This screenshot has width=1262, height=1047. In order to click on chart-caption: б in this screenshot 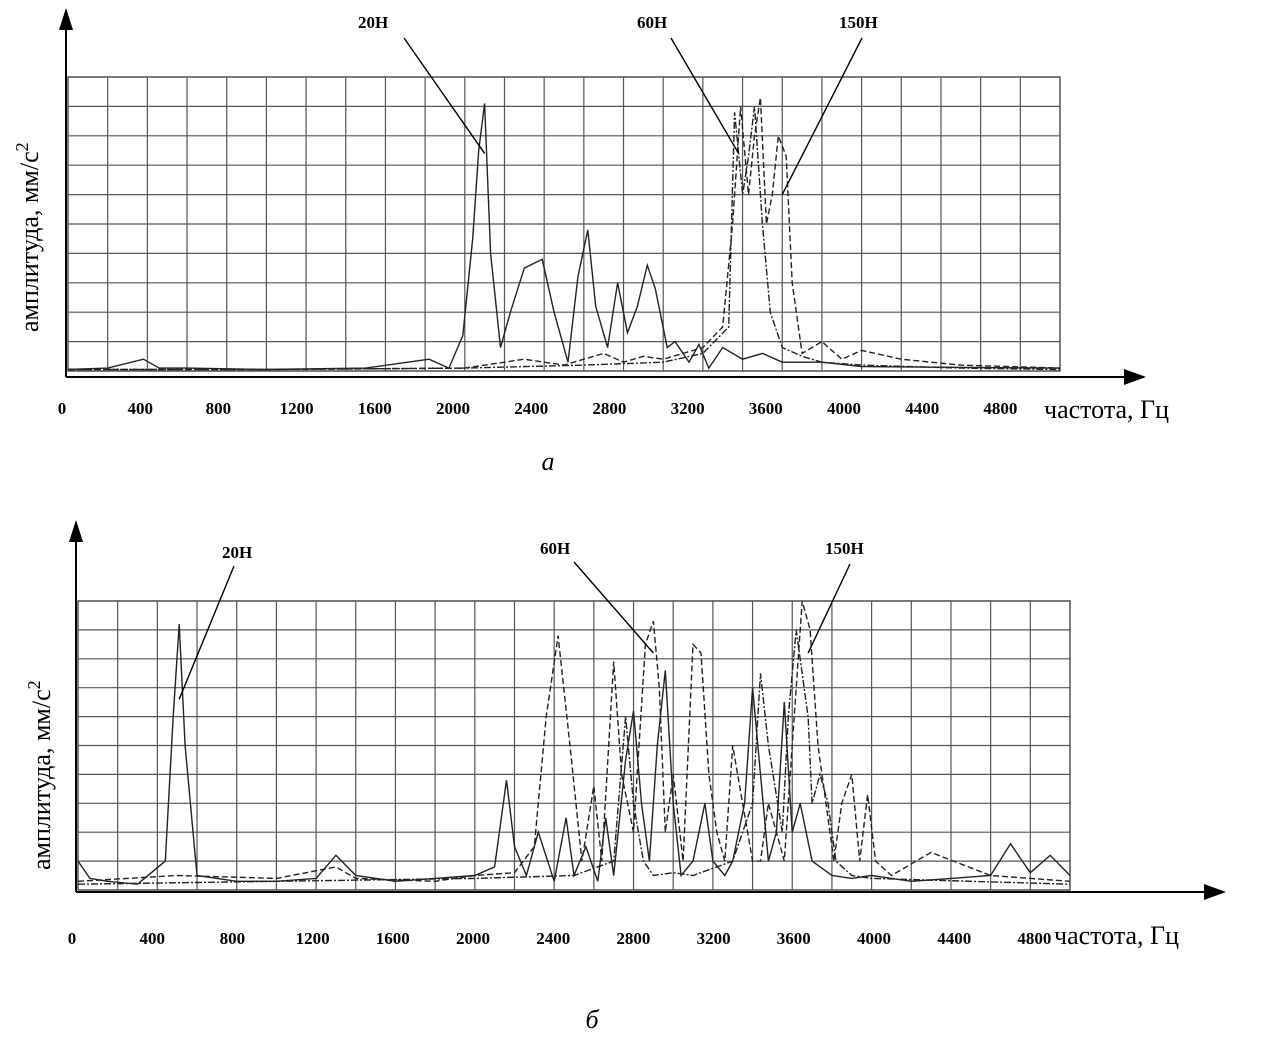, I will do `click(592, 1019)`.